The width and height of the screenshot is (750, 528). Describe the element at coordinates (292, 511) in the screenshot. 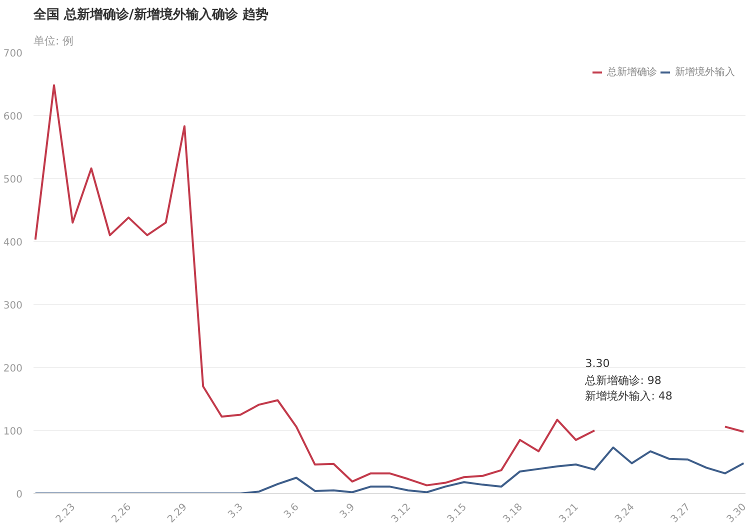

I see `x-tick-label: 3.6` at that location.